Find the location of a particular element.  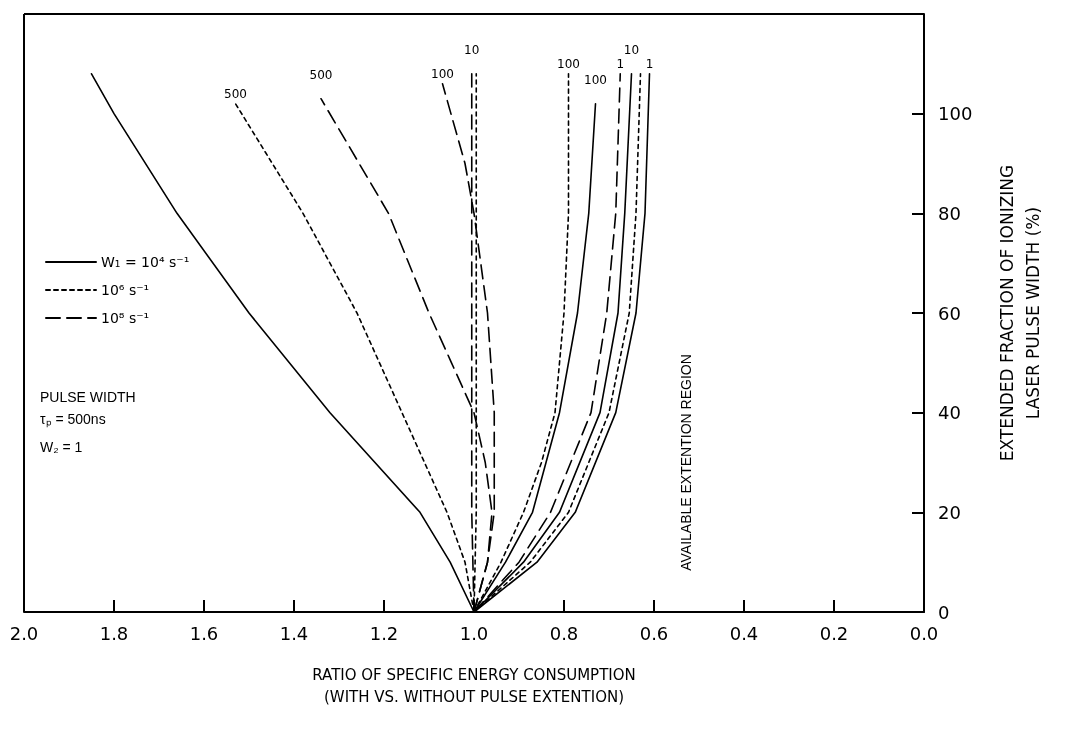

x-tick-label: 1.4 is located at coordinates (294, 633).